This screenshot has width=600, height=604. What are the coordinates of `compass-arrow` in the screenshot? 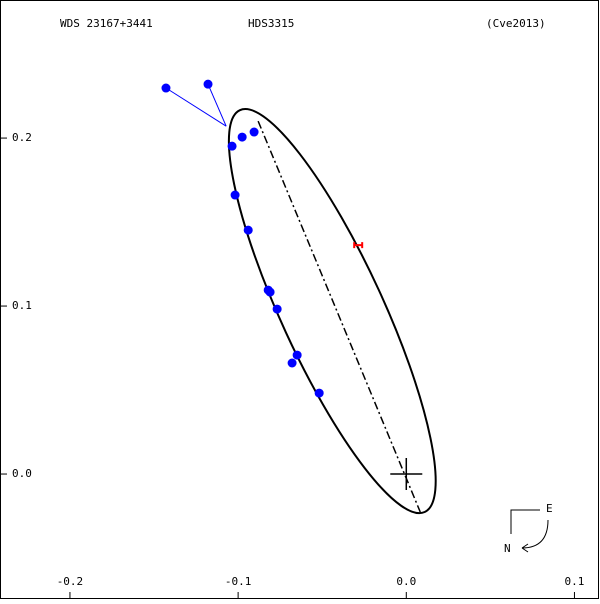 It's located at (535, 536).